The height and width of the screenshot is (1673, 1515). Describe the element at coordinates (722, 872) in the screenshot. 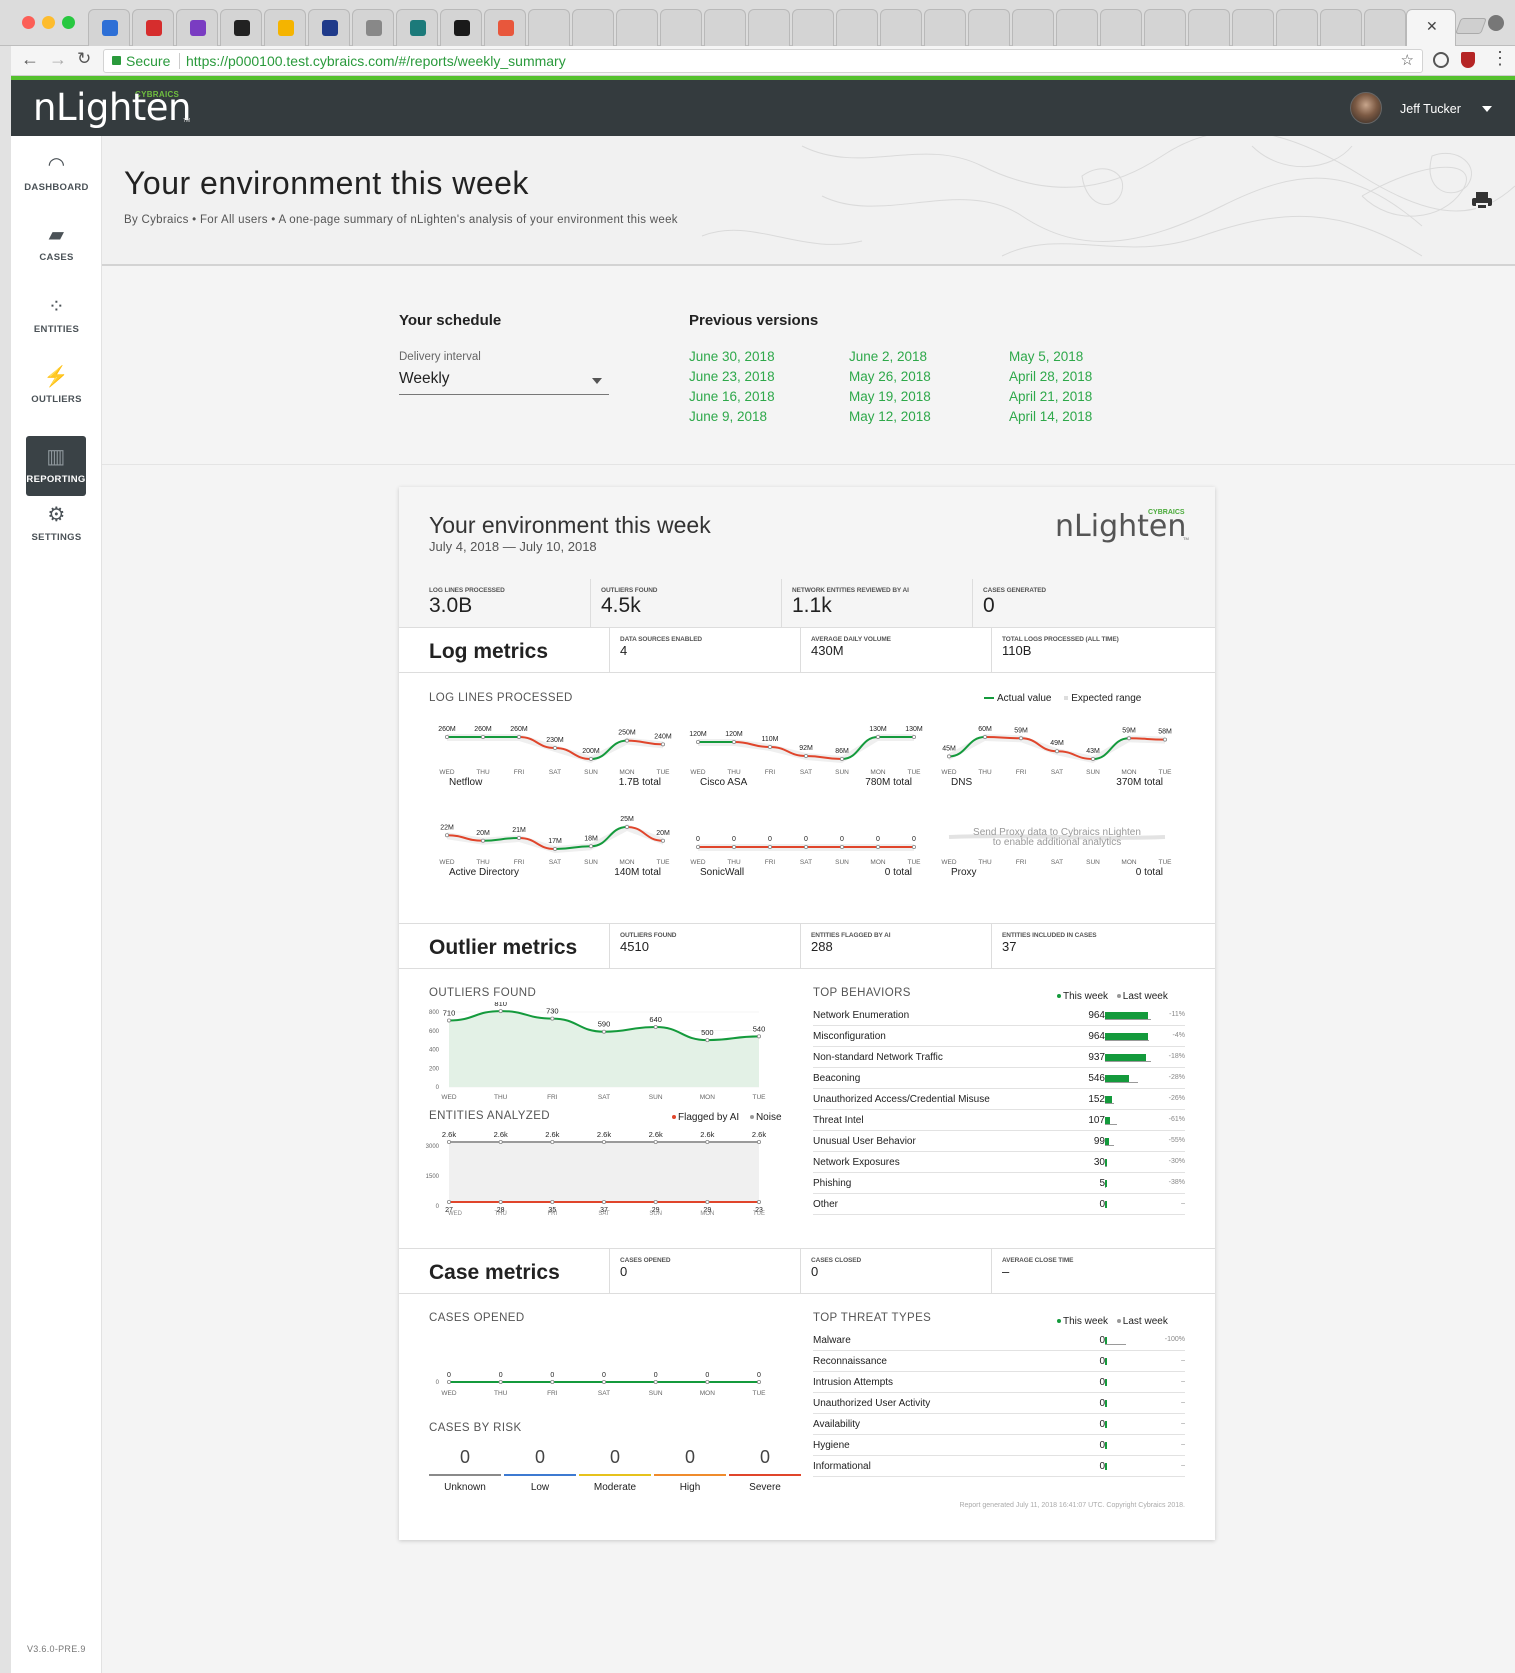

I see `log-source-name: SonicWall` at that location.